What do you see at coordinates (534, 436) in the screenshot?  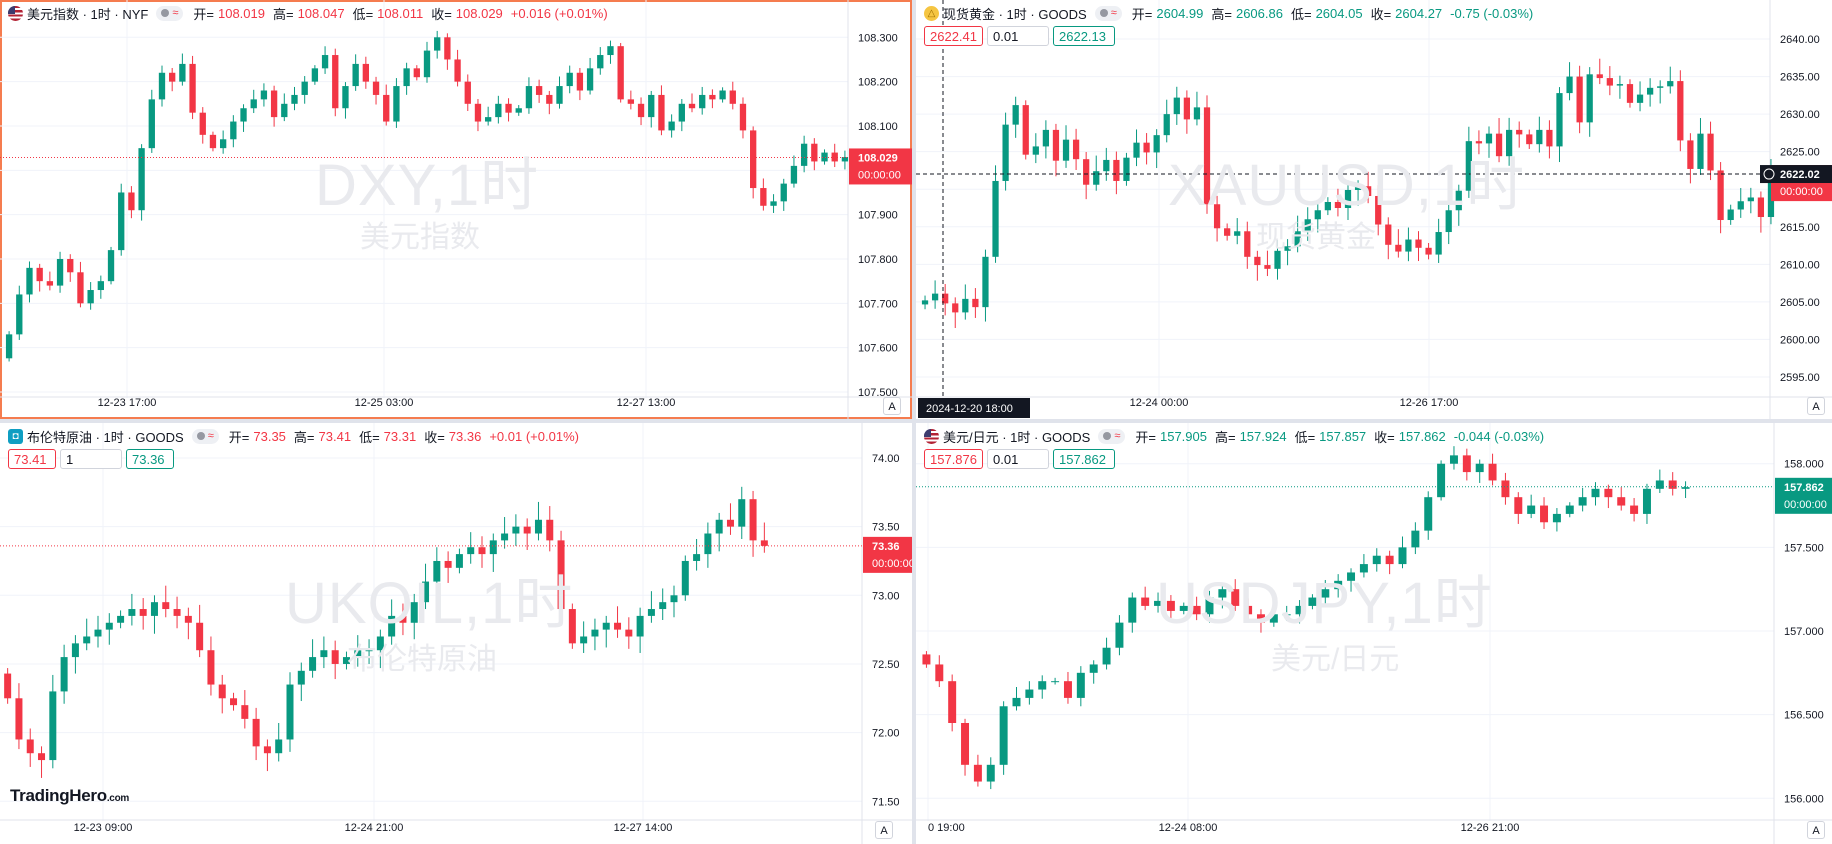 I see `change-value: +0.01 (+0.01%)` at bounding box center [534, 436].